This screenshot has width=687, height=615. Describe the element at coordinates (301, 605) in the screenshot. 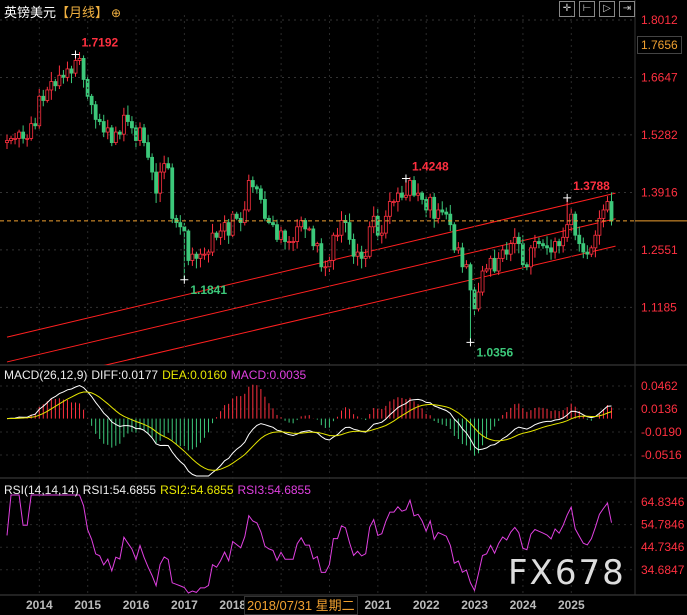

I see `cursor-date-label: 2018/07/31 星期二` at that location.